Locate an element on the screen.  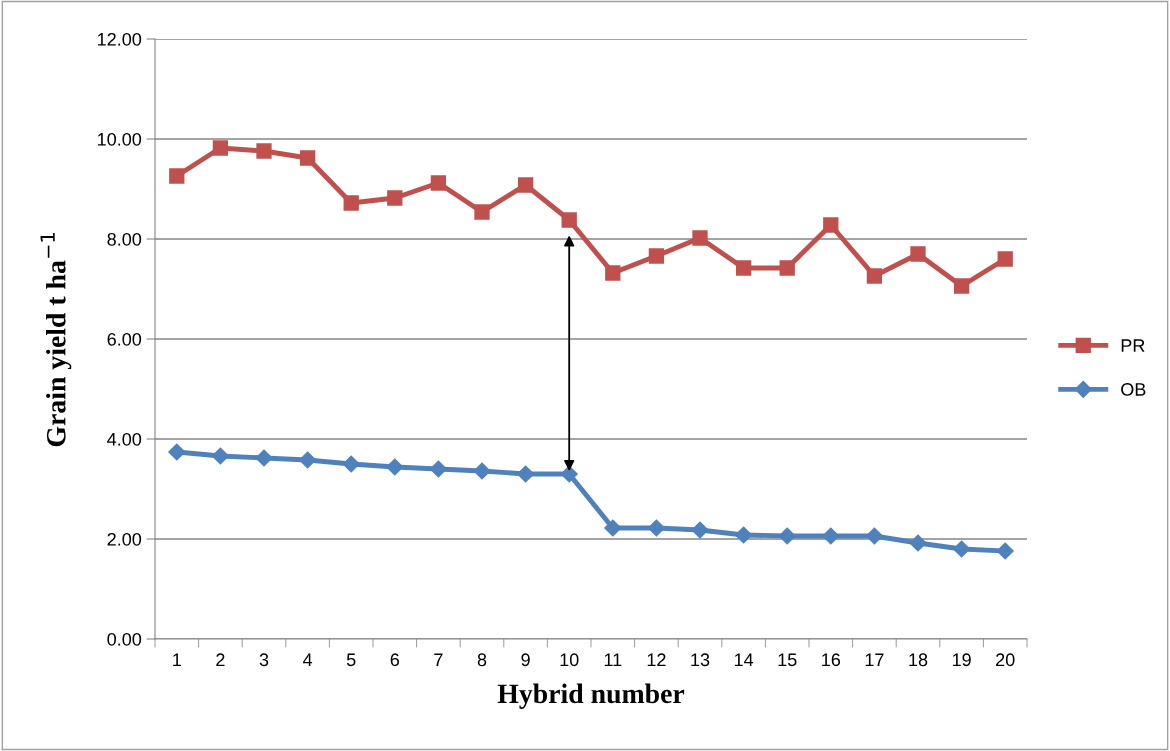
y-tick-label: 10.00 is located at coordinates (120, 139).